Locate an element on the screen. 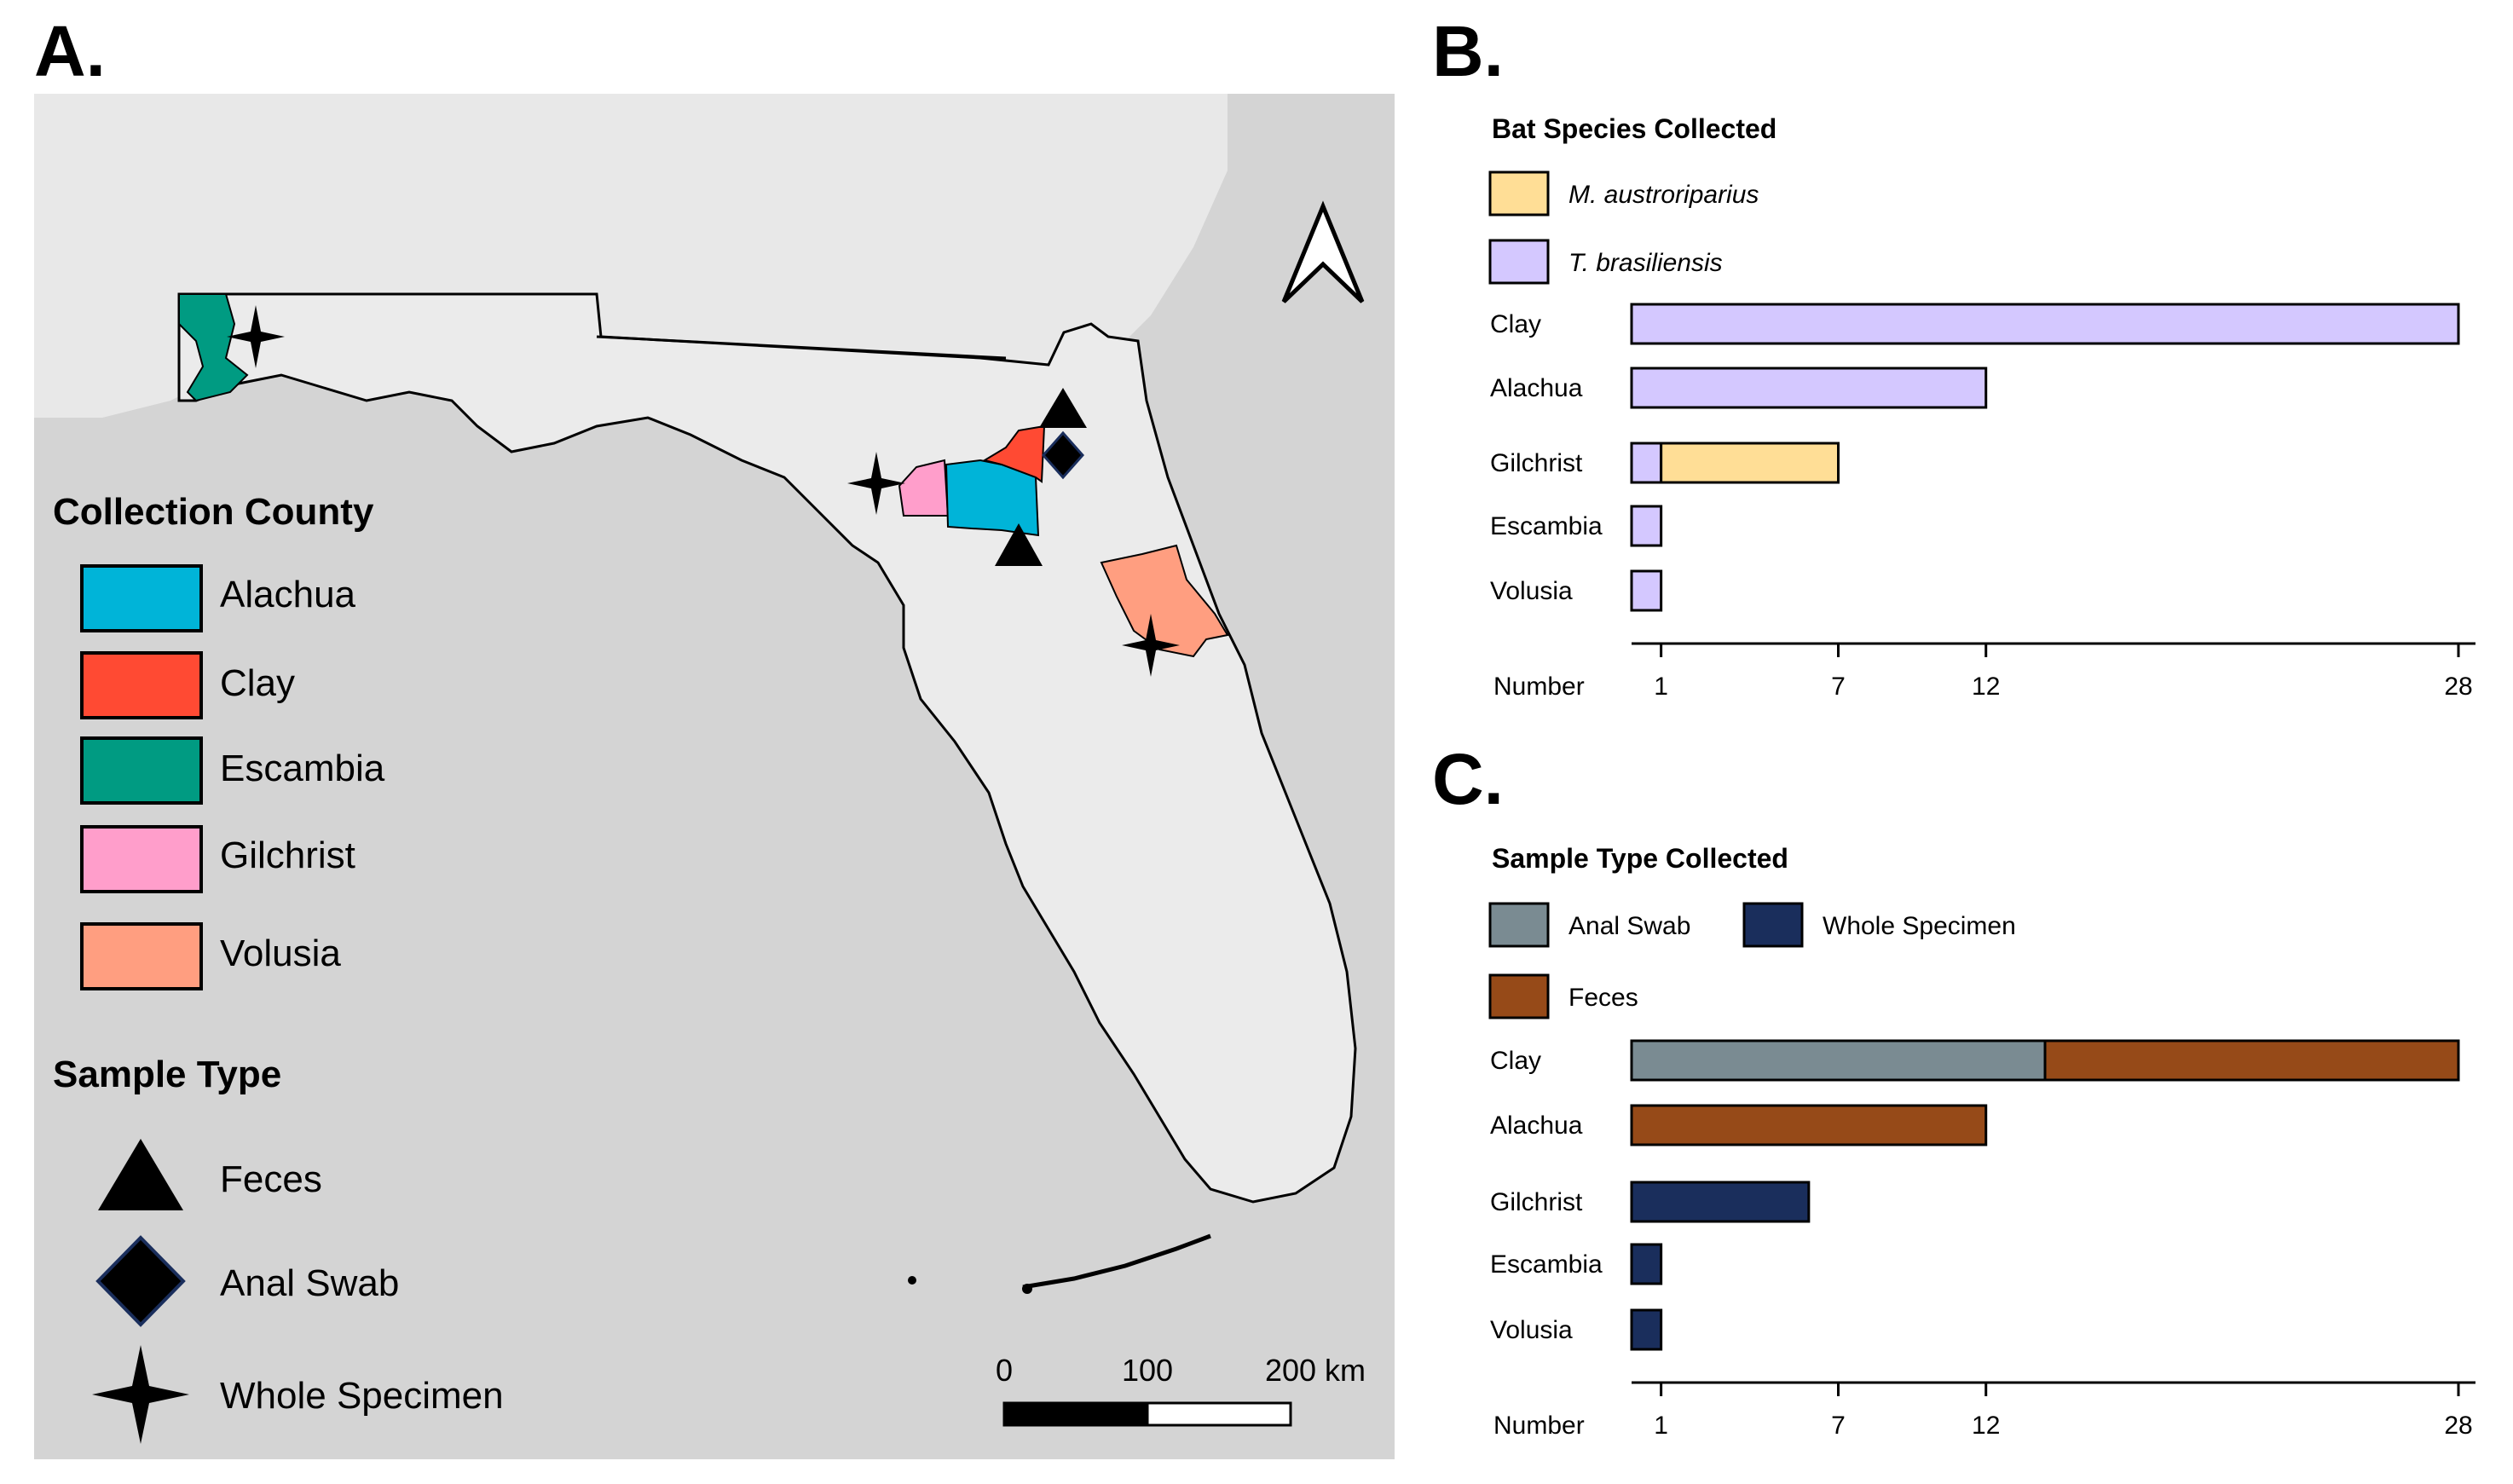  anal-swab-marker-clay is located at coordinates (1063, 455).